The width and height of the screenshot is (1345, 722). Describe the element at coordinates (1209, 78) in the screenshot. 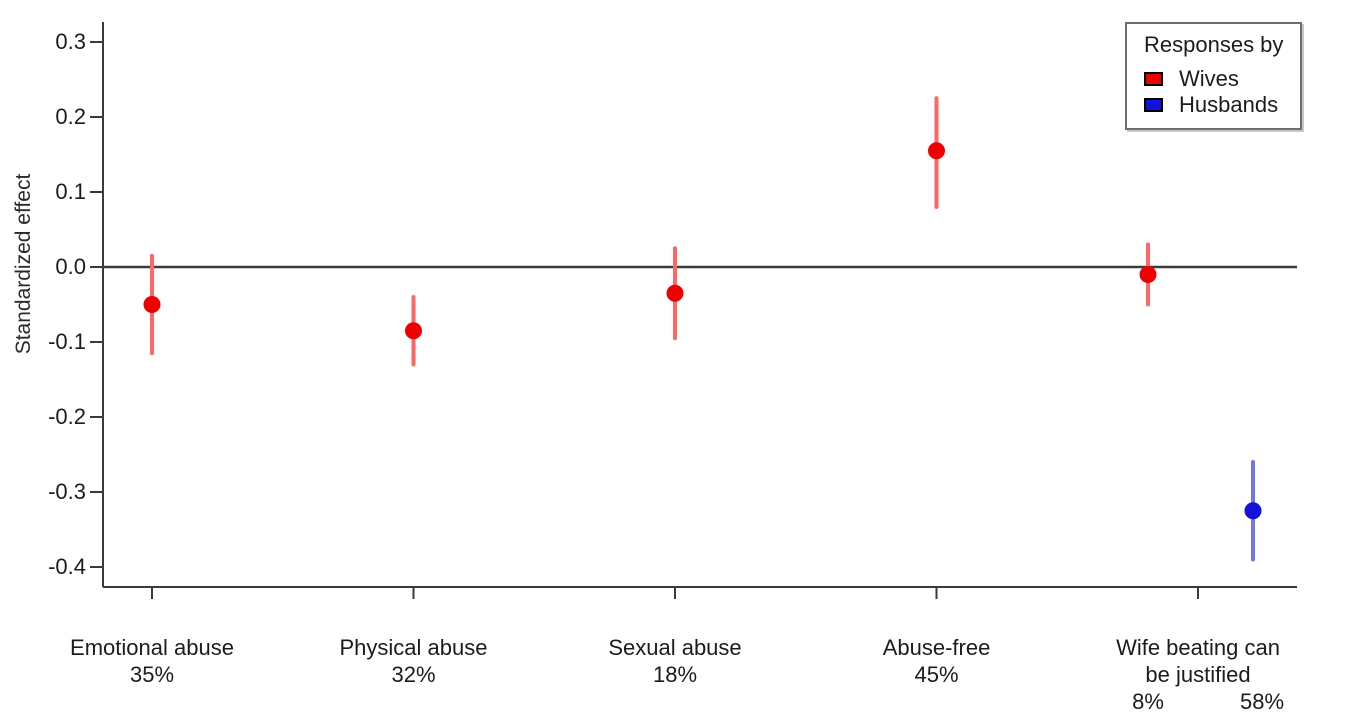

I see `legend-item-label: Wives` at that location.